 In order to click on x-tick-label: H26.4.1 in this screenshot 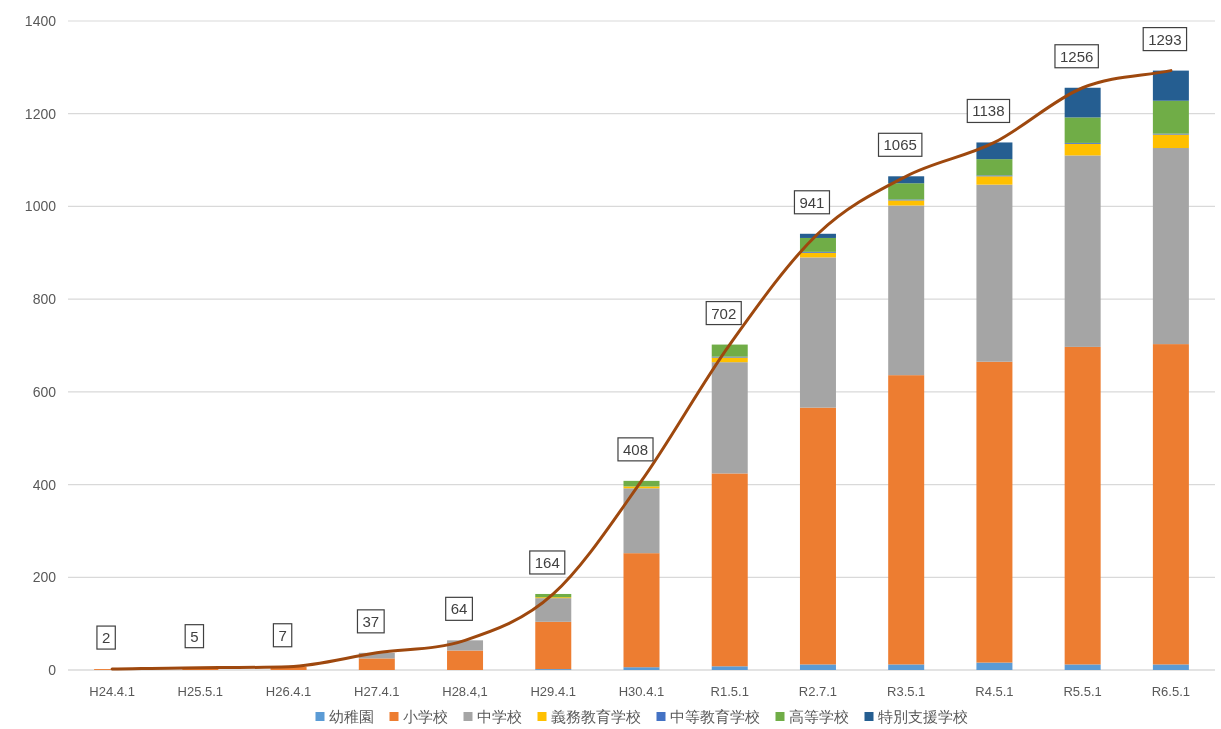, I will do `click(288, 691)`.